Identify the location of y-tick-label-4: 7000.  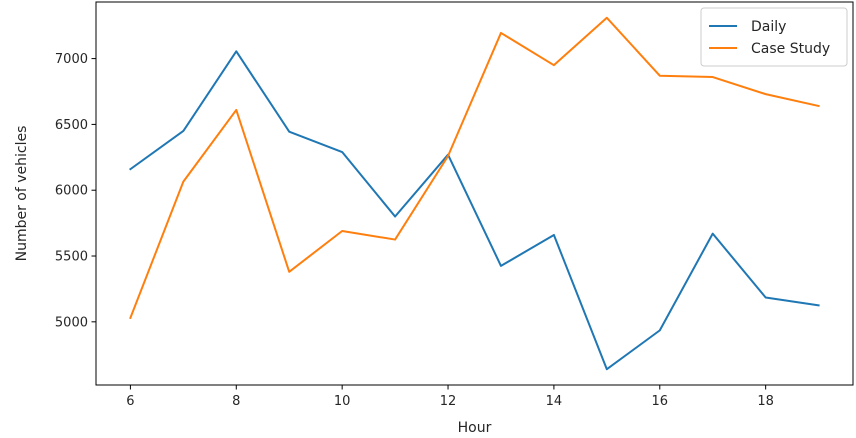
(71, 59).